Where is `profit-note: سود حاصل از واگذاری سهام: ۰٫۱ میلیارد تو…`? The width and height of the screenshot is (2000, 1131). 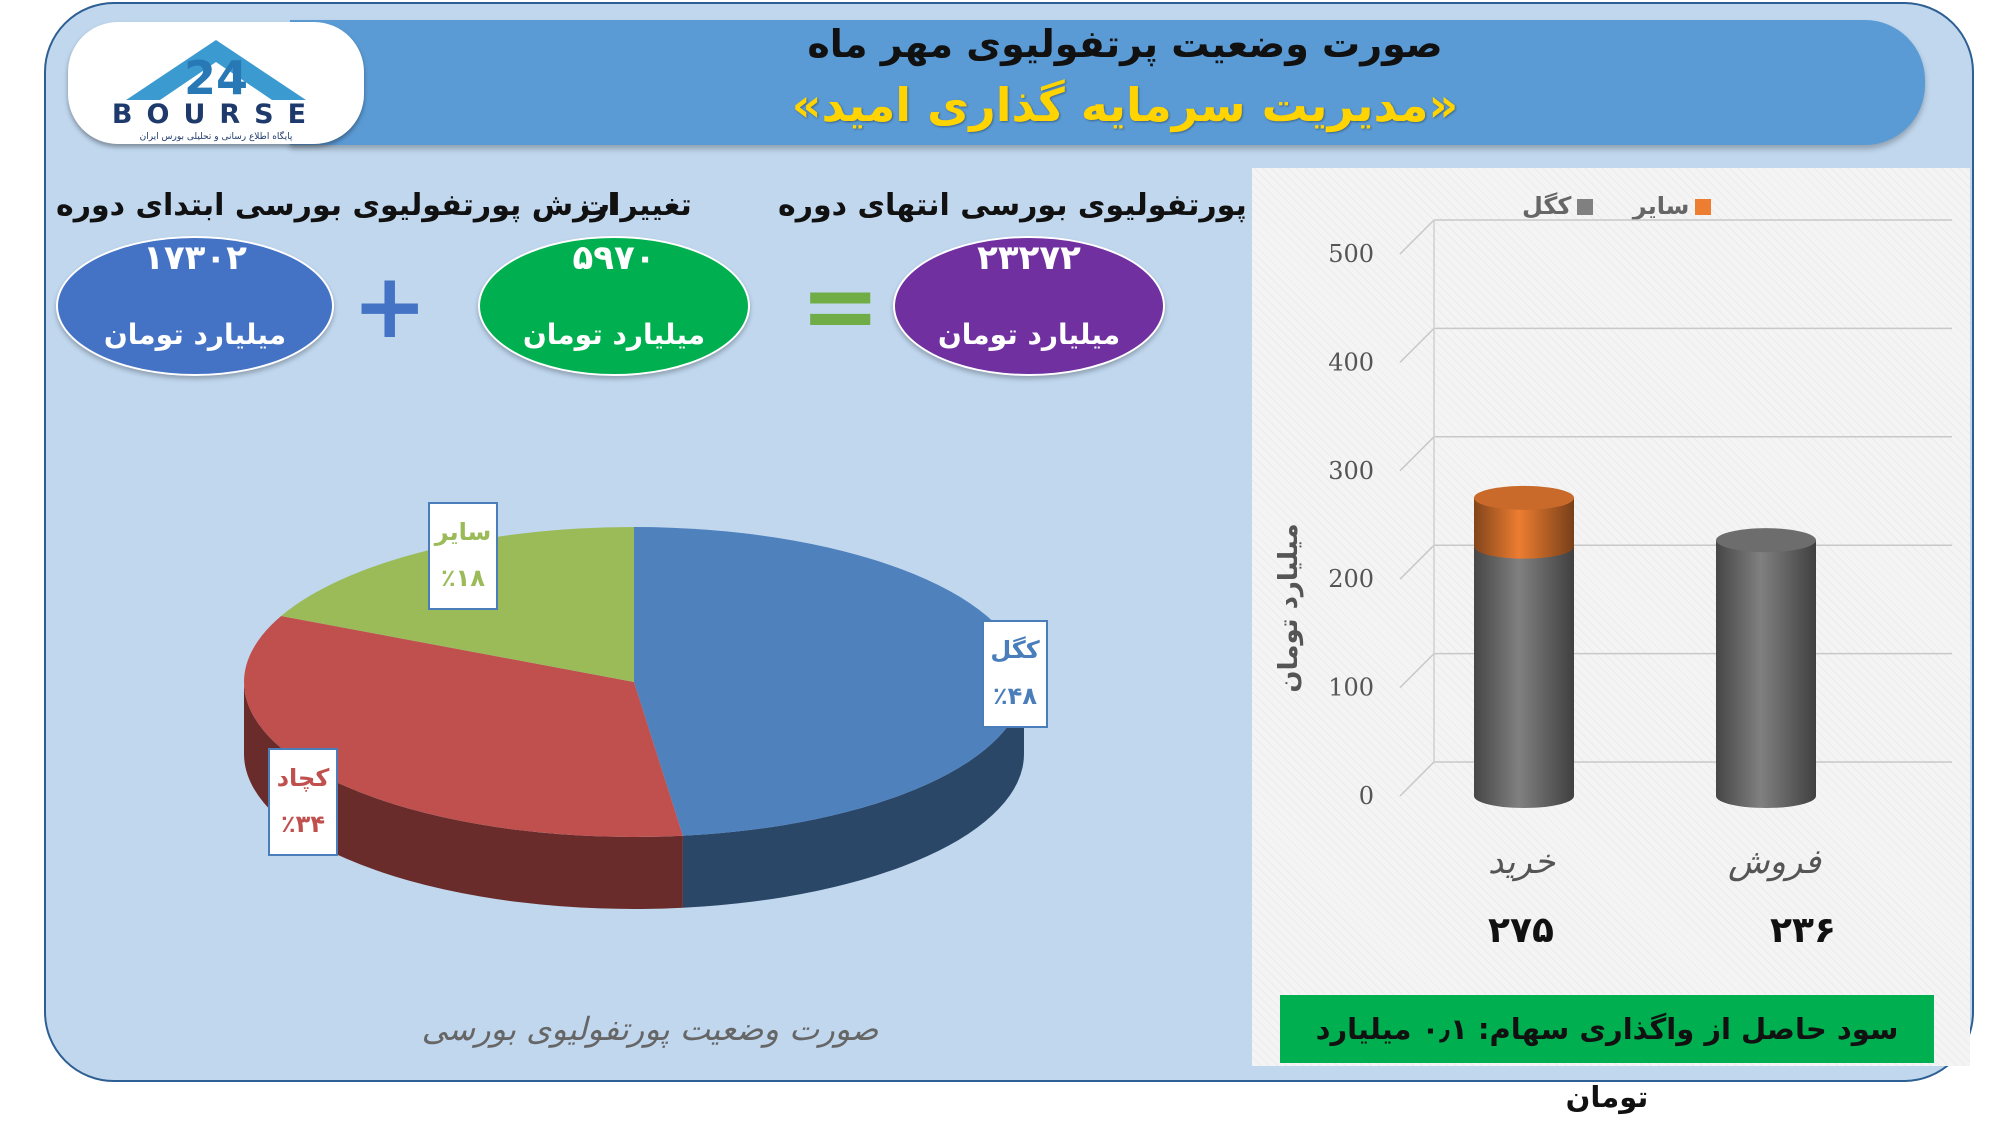
profit-note: سود حاصل از واگذاری سهام: ۰٫۱ میلیارد تو… is located at coordinates (1607, 1054).